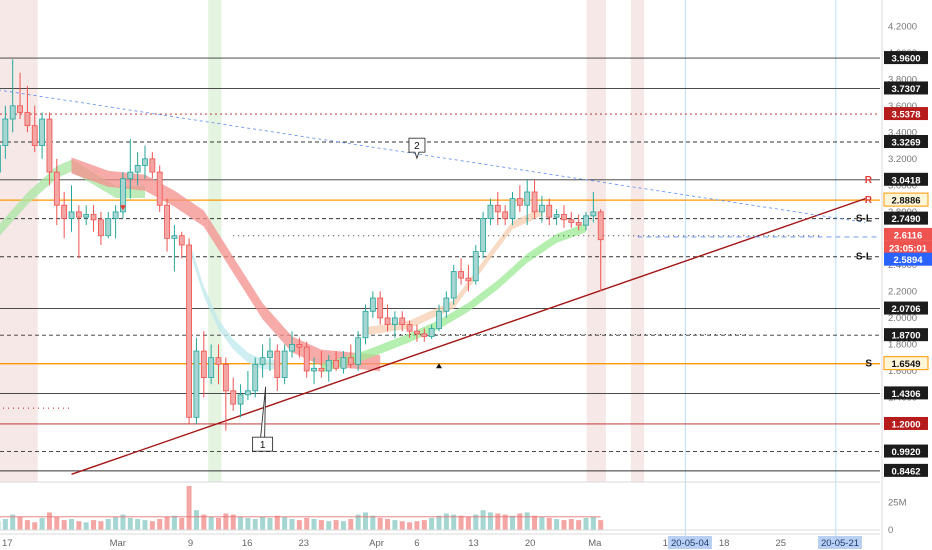 This screenshot has height=550, width=932. I want to click on price-tag-box, so click(908, 234).